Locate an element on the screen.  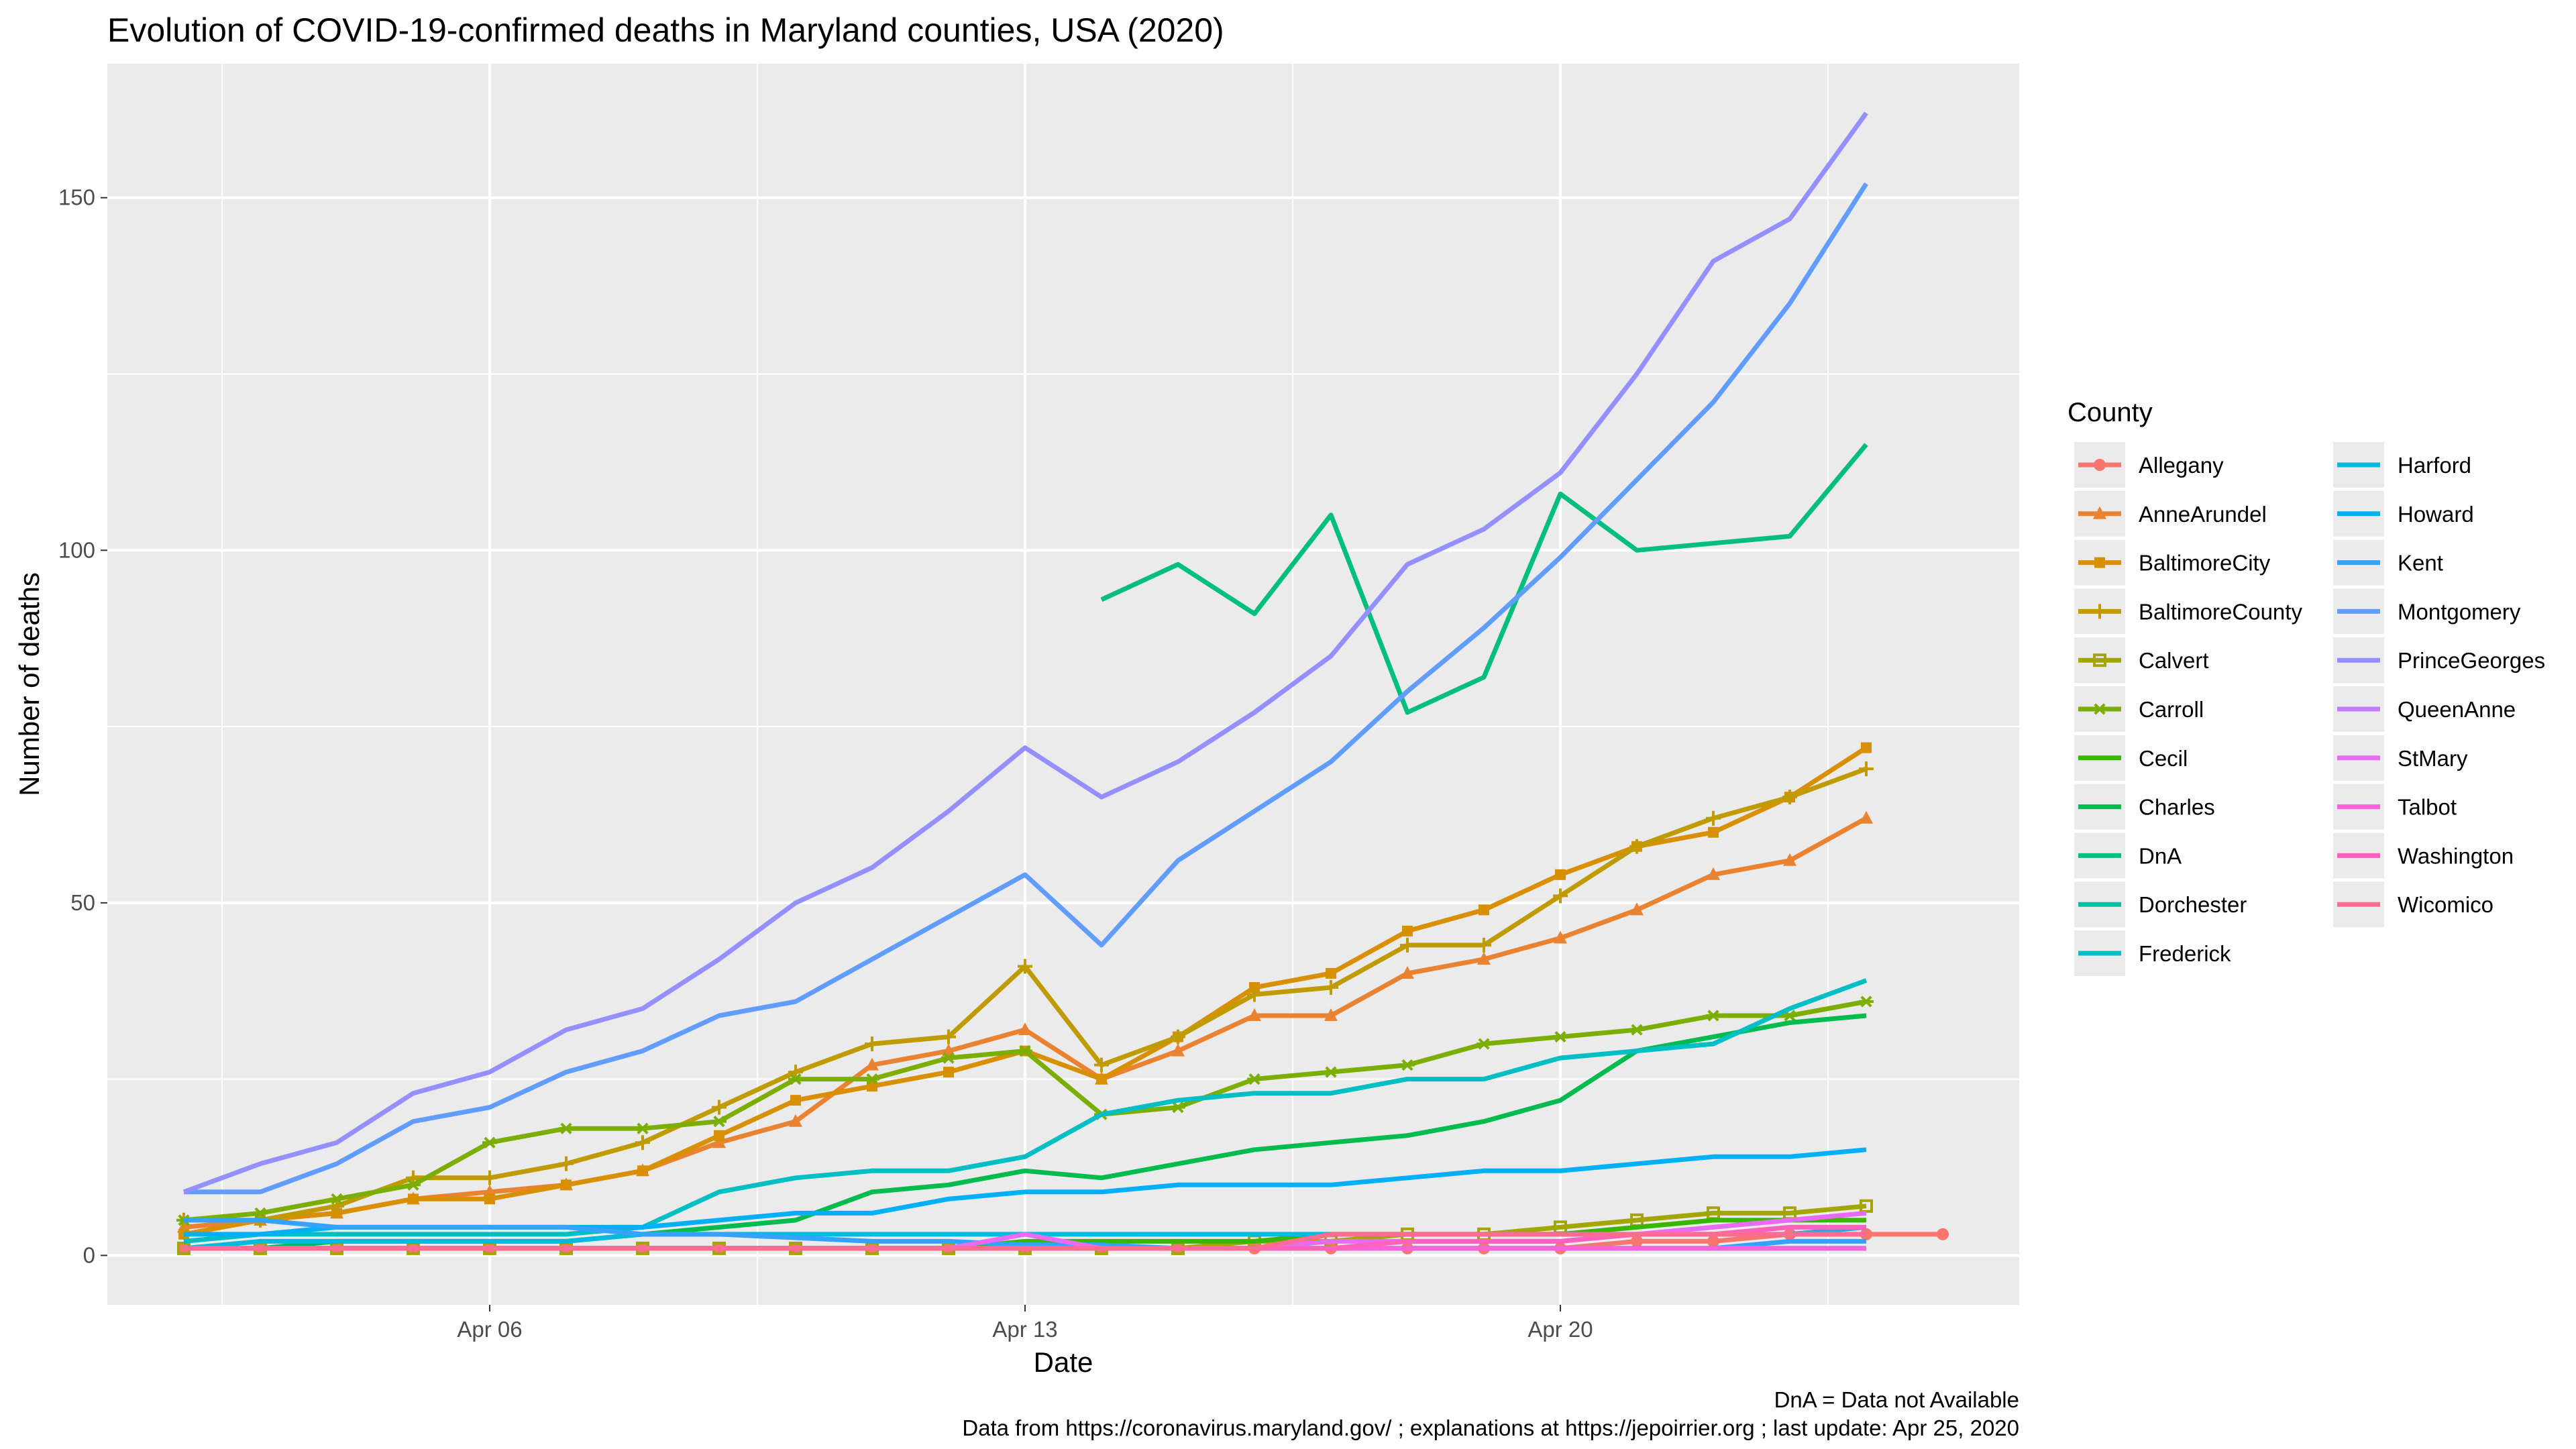
legend-label: Wicomico is located at coordinates (2445, 904).